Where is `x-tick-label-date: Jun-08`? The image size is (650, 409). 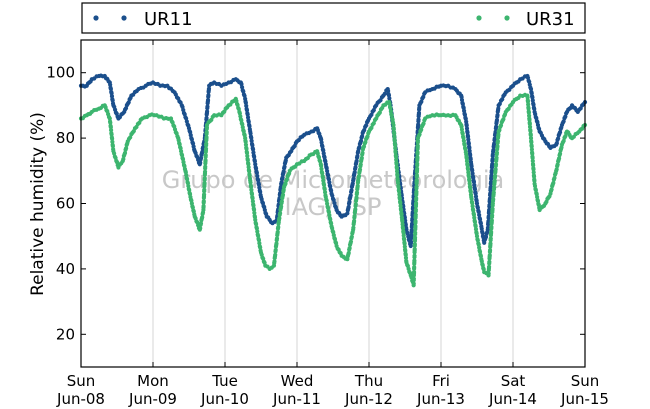
x-tick-label-date: Jun-08 is located at coordinates (80, 399).